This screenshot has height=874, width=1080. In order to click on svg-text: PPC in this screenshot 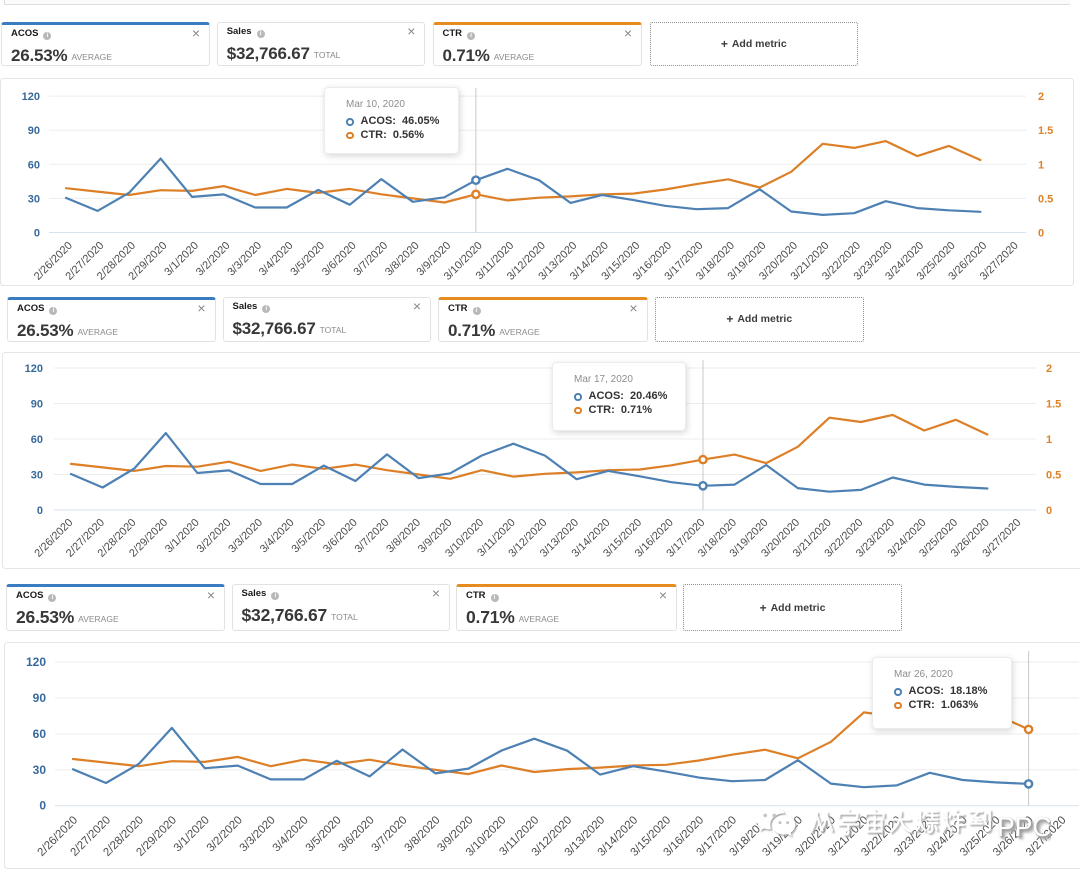, I will do `click(1024, 827)`.